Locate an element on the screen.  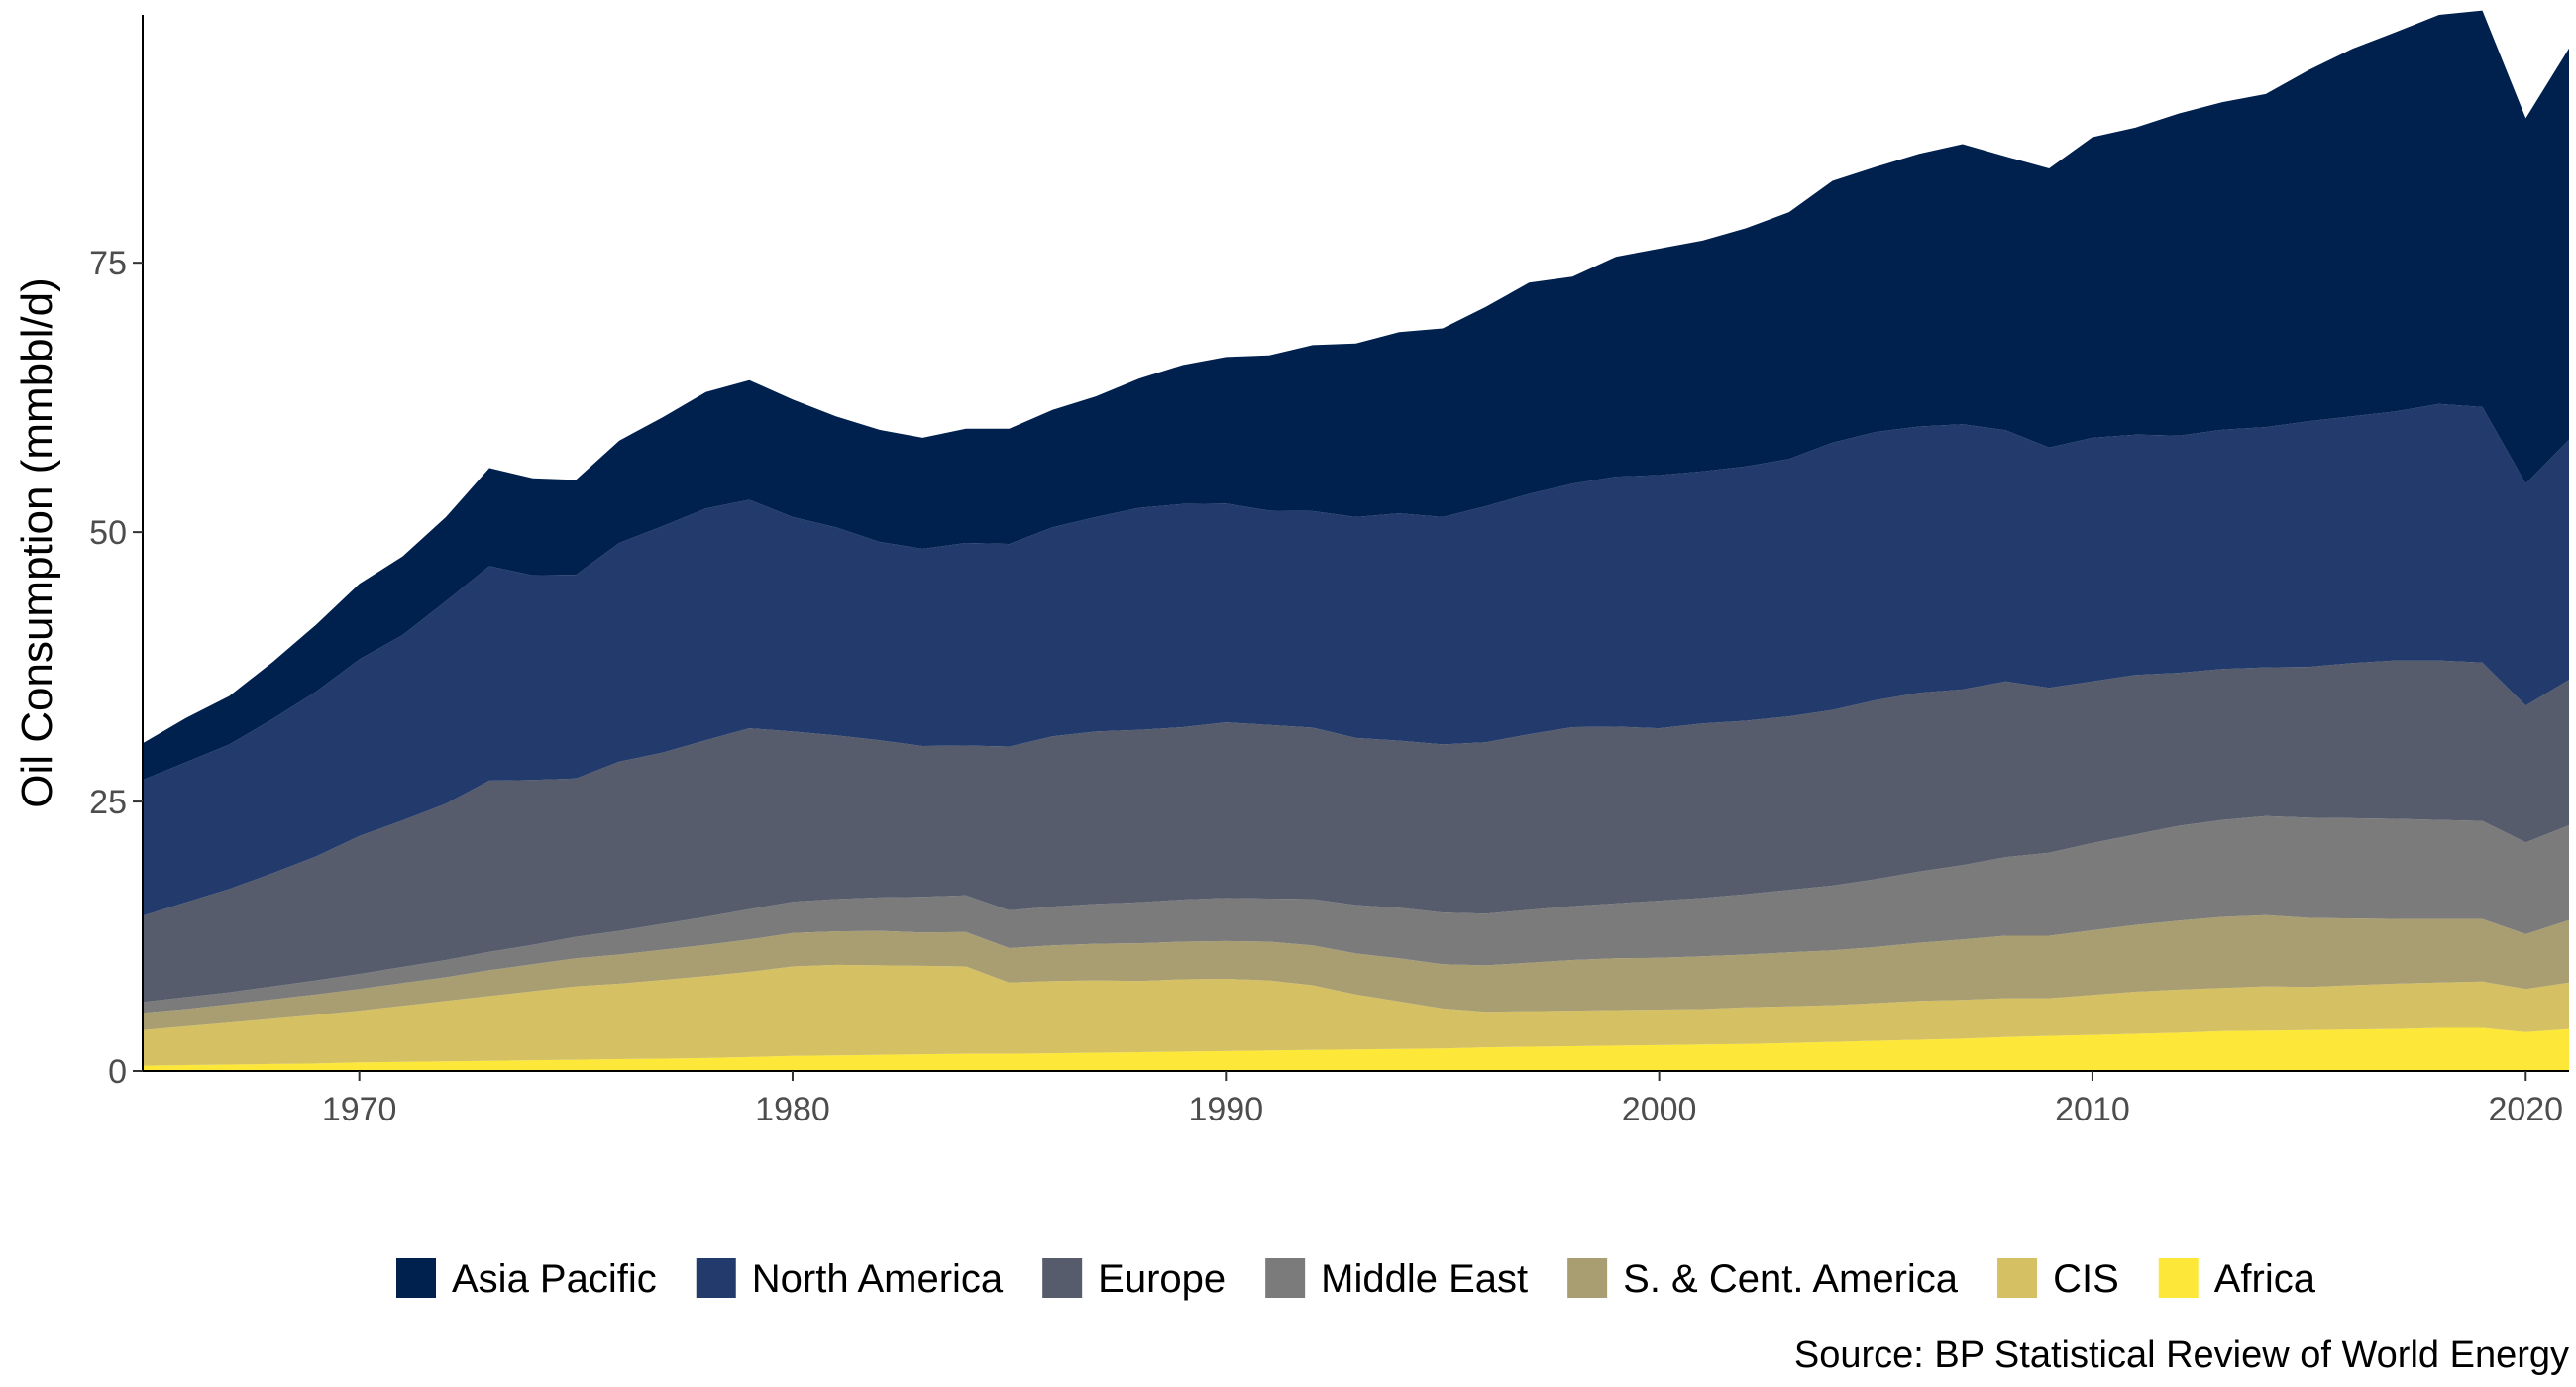
legend-label-asia-pacific: Asia Pacific is located at coordinates (554, 1279).